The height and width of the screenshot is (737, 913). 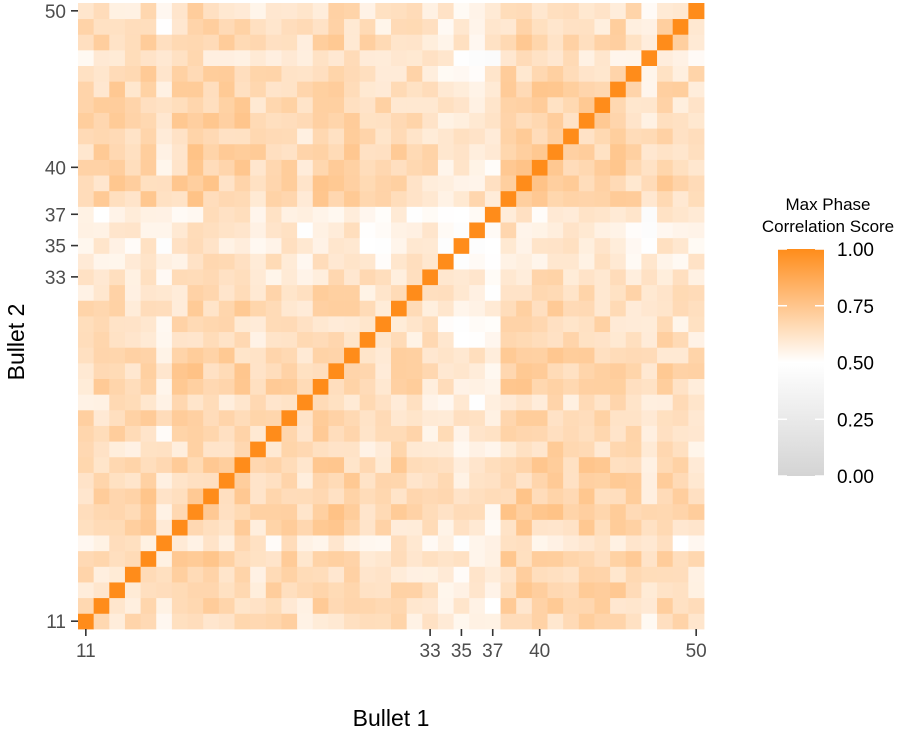 I want to click on y-tick-label: 40, so click(x=55, y=168).